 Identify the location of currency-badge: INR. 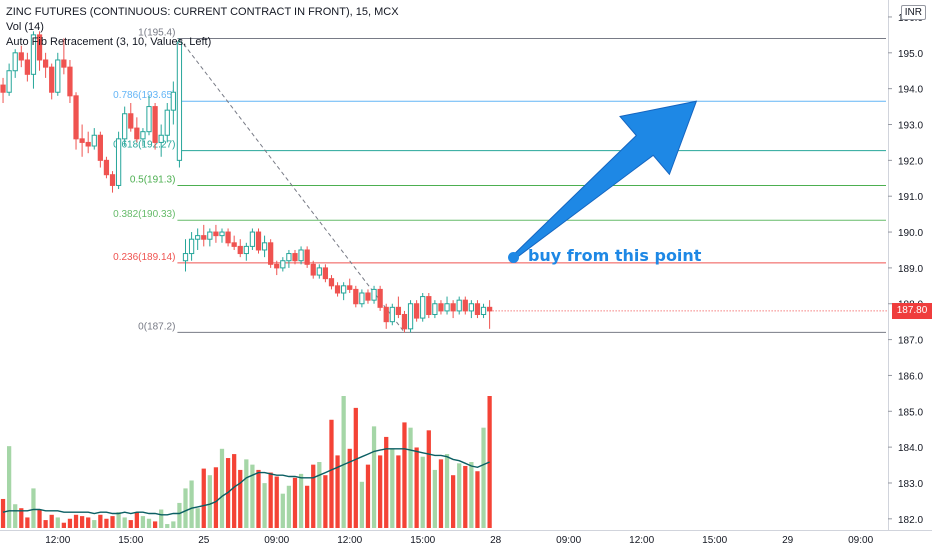
(913, 12).